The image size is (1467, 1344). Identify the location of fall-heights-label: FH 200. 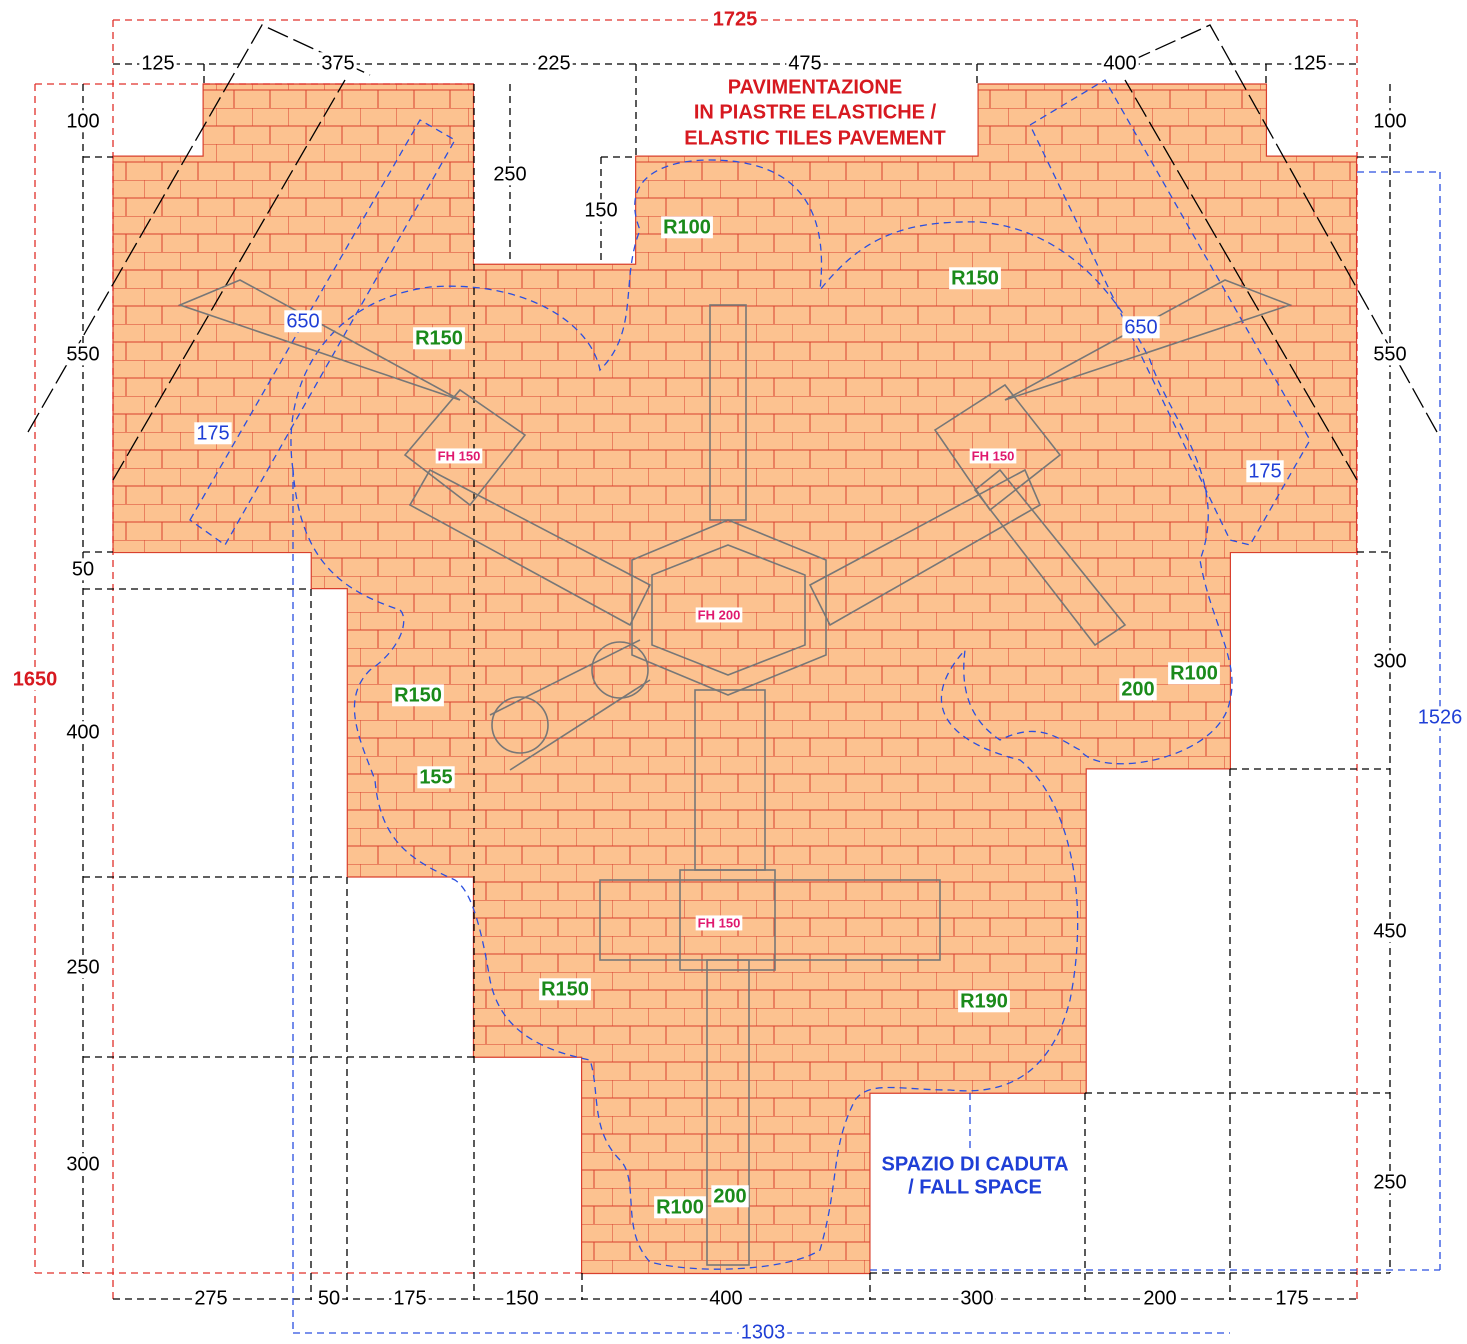
(719, 614).